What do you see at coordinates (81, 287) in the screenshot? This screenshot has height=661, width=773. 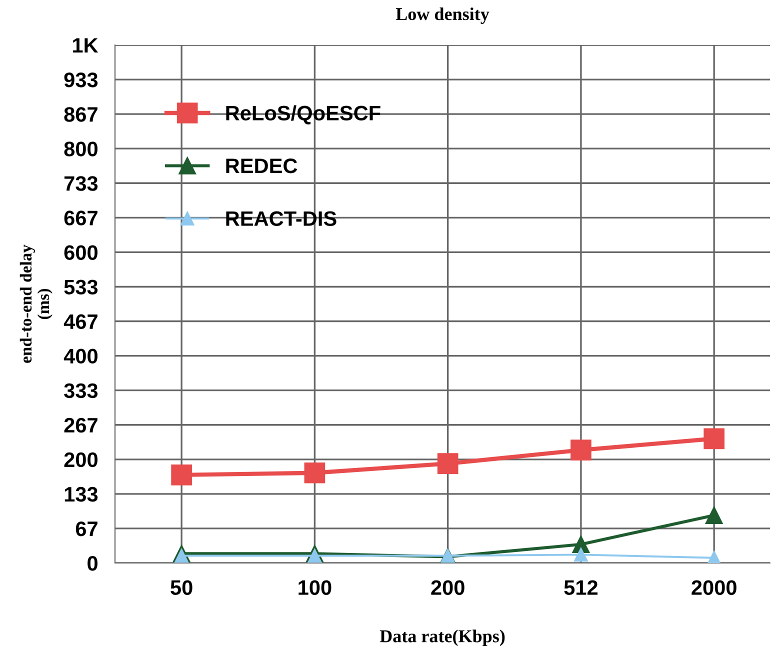 I see `y-tick-label: 533` at bounding box center [81, 287].